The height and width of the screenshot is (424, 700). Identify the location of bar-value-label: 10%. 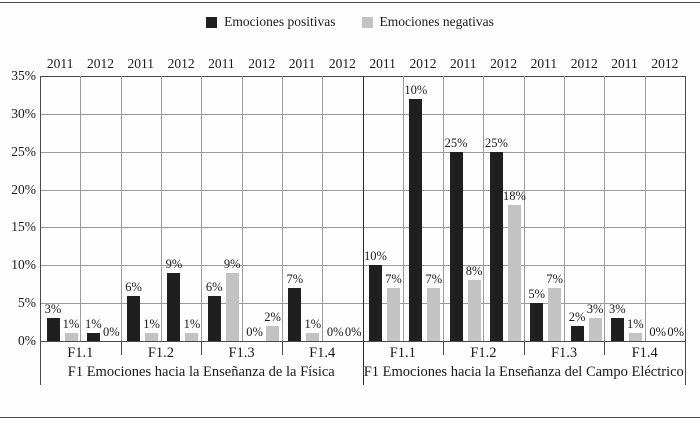
(375, 256).